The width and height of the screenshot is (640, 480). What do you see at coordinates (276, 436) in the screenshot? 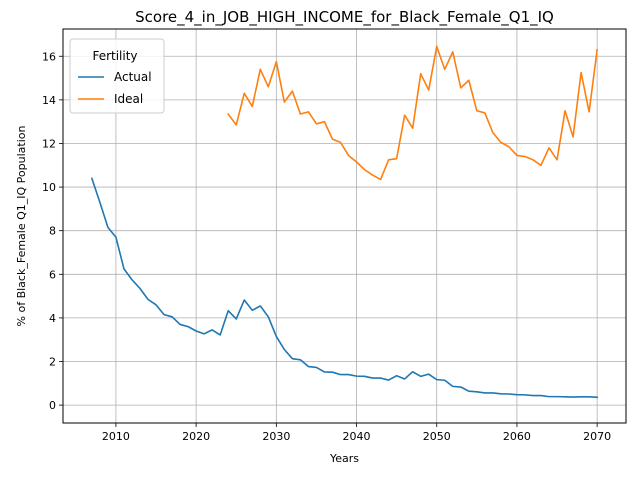
I see `x-tick-label: 2030` at bounding box center [276, 436].